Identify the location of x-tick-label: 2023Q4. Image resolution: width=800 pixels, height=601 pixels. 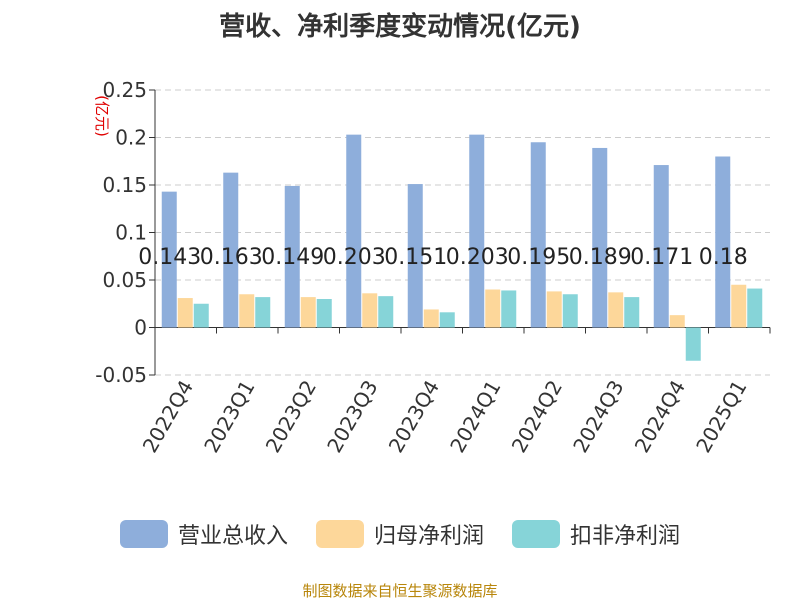
(414, 416).